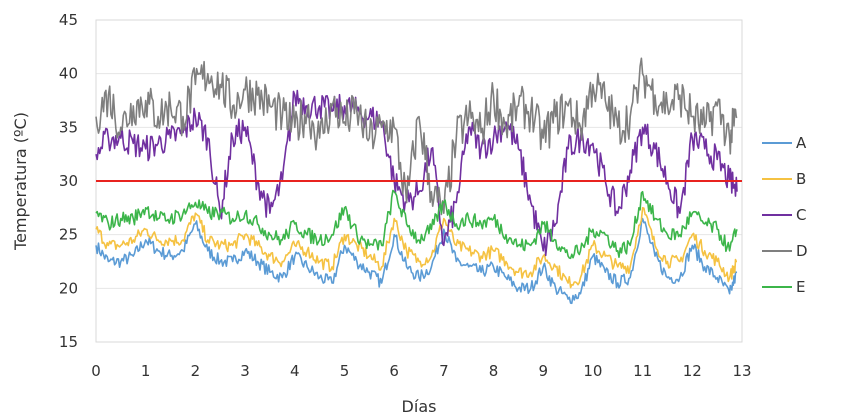  Describe the element at coordinates (96, 371) in the screenshot. I see `x-tick-label: 0` at that location.